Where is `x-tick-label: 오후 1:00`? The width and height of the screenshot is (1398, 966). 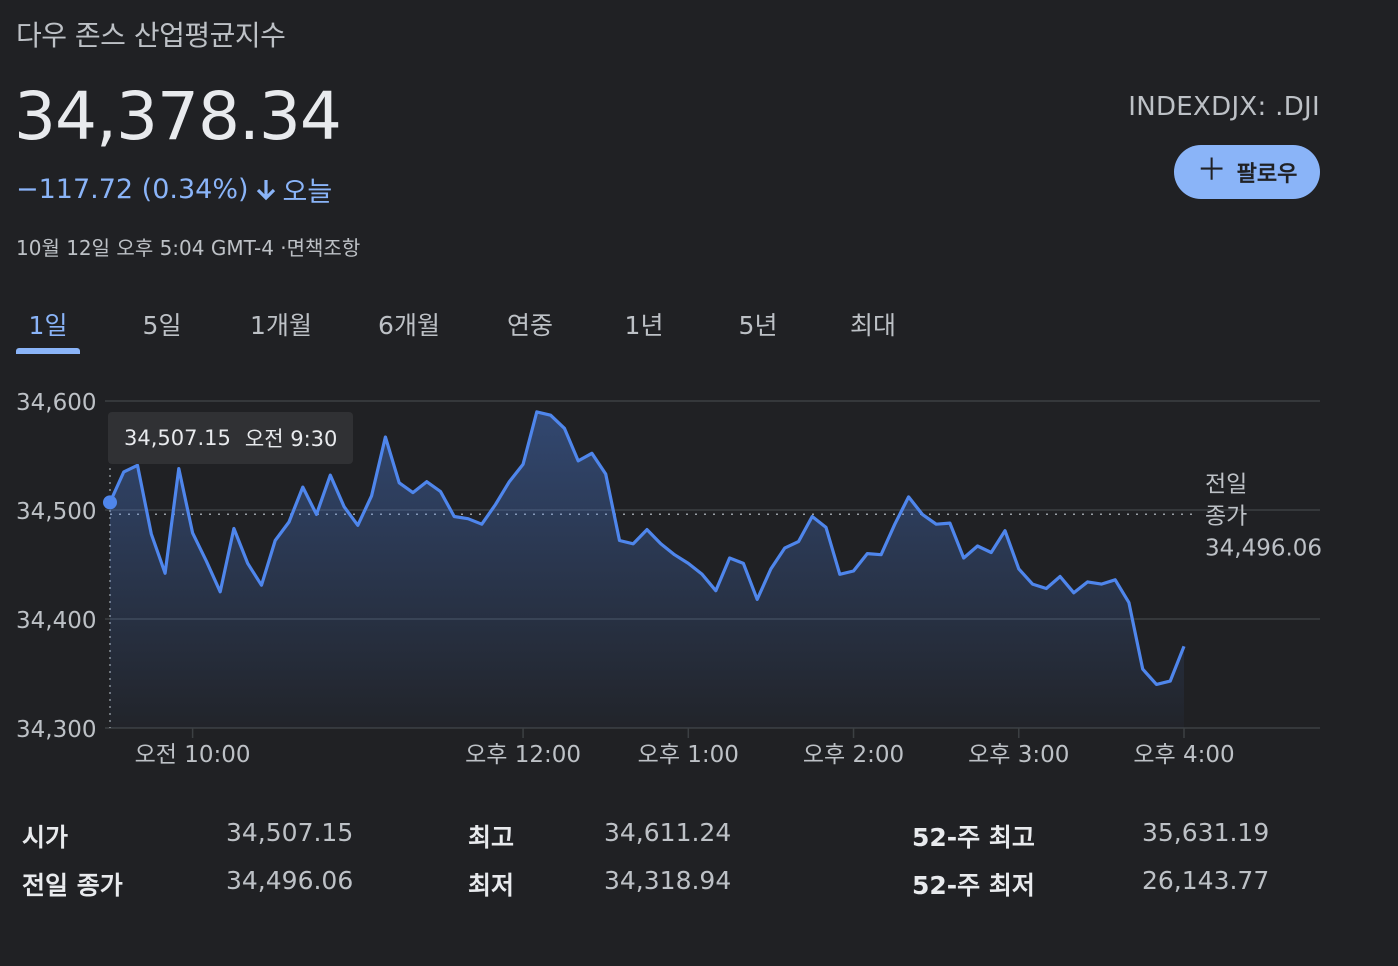 x-tick-label: 오후 1:00 is located at coordinates (688, 755).